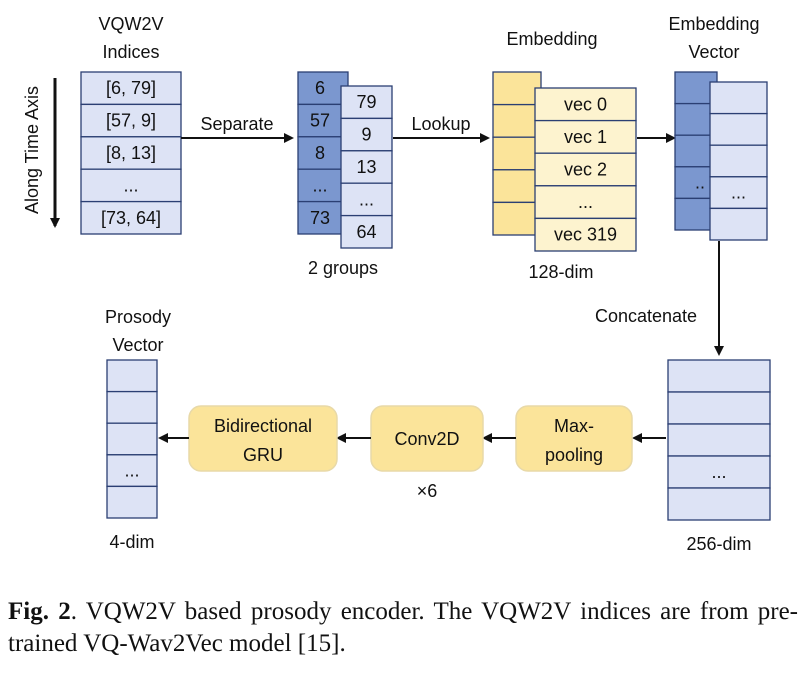 This screenshot has width=803, height=682. I want to click on group-b-cell-label-1: 9, so click(366, 135).